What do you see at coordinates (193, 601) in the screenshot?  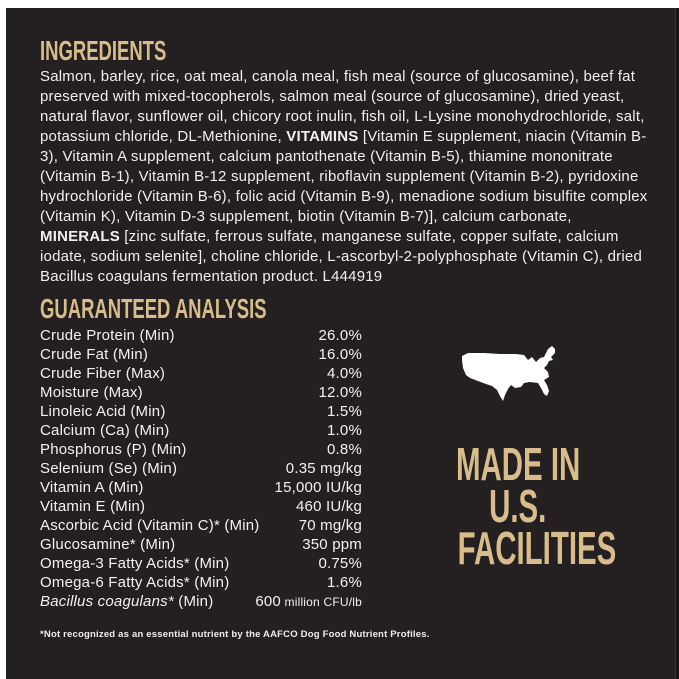 I see `bacillus-min: (Min)` at bounding box center [193, 601].